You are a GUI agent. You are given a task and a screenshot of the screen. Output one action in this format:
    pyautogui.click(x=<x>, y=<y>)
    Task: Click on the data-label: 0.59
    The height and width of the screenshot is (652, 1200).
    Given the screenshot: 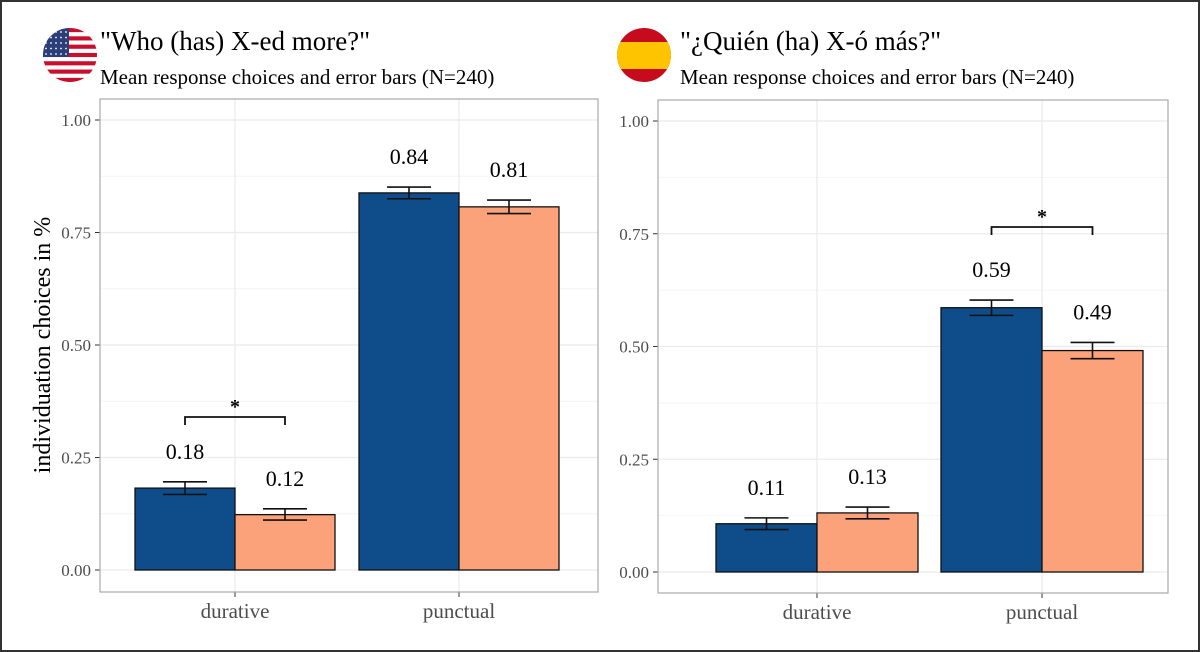 What is the action you would take?
    pyautogui.click(x=991, y=269)
    